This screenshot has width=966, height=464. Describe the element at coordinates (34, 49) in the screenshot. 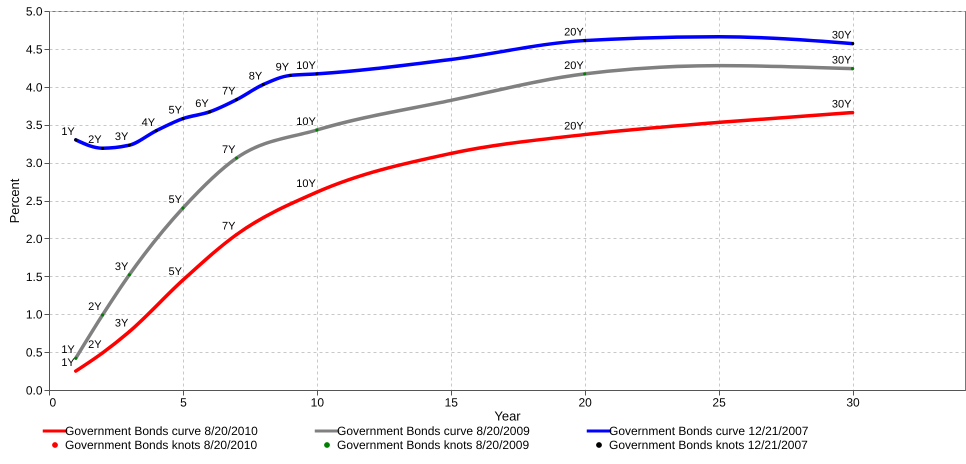

I see `y-tick-label: 4.5` at that location.